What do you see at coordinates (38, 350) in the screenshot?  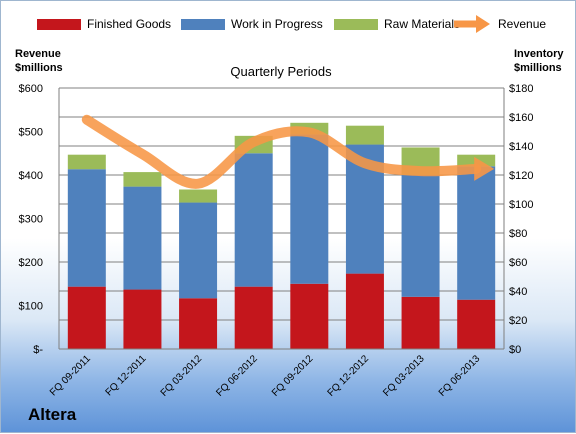 I see `left-axis-tick-label: $-` at bounding box center [38, 350].